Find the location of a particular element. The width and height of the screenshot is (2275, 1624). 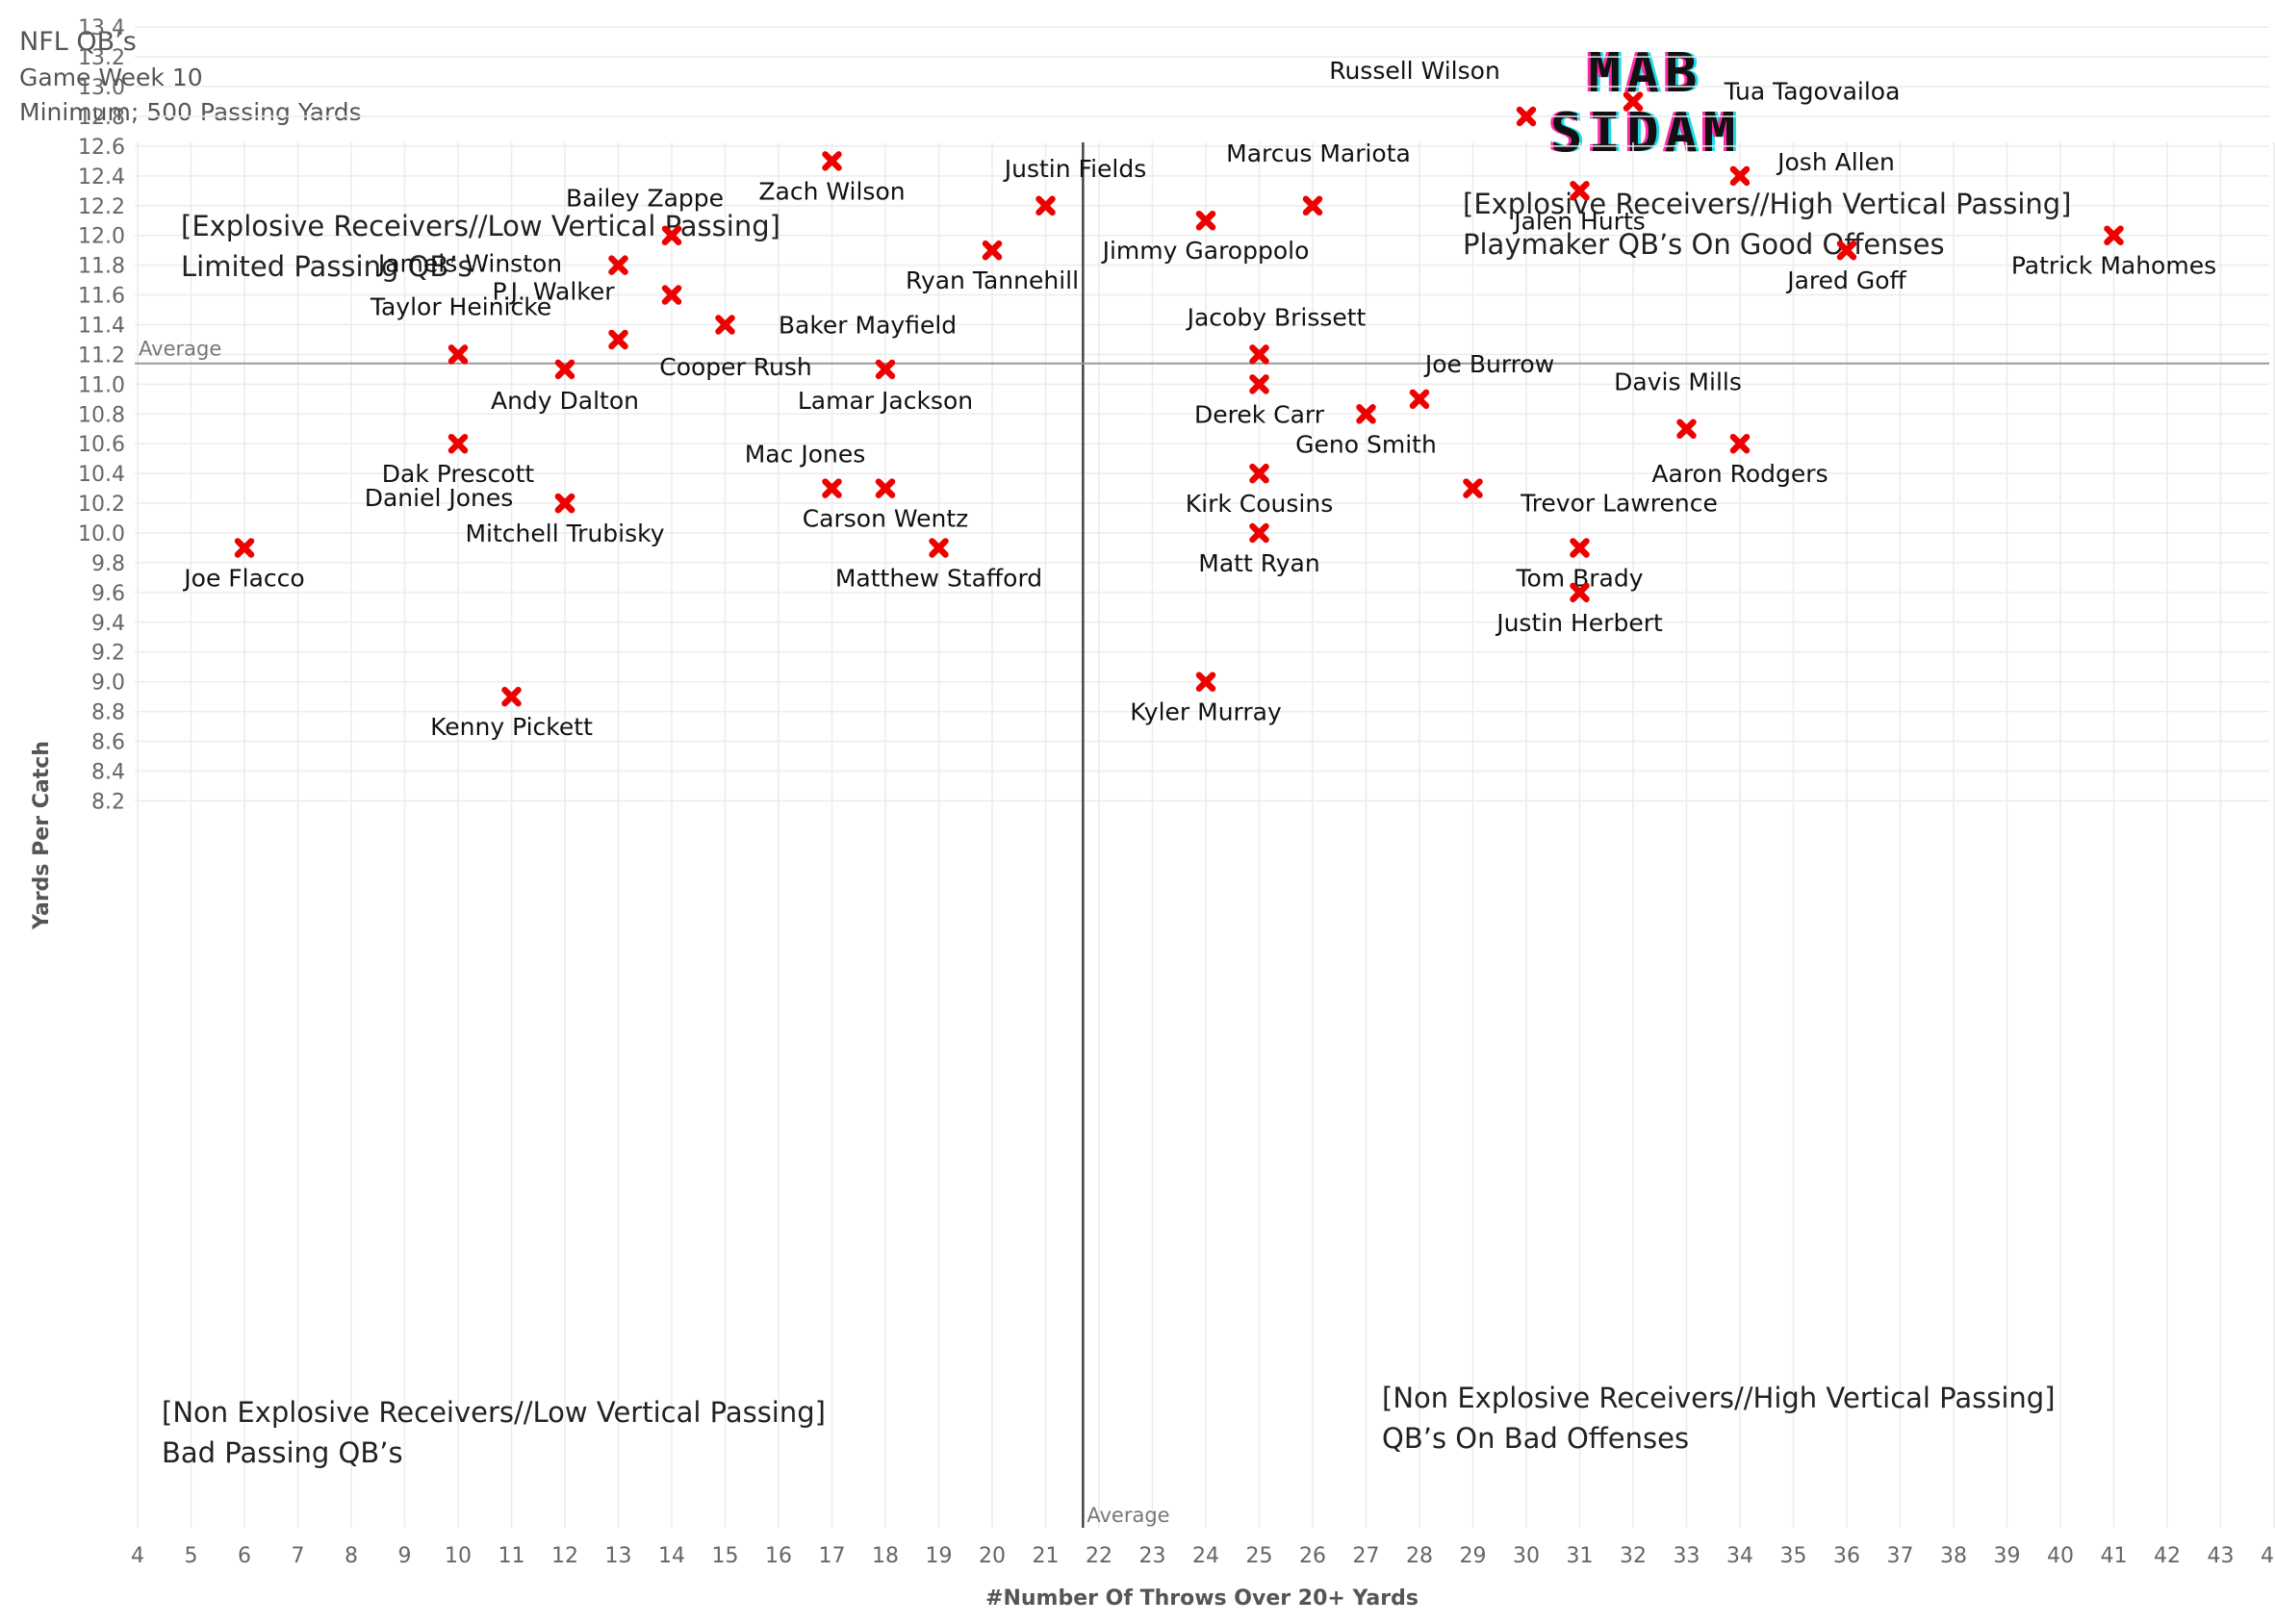

y-tick-label: 9.2 is located at coordinates (108, 654).